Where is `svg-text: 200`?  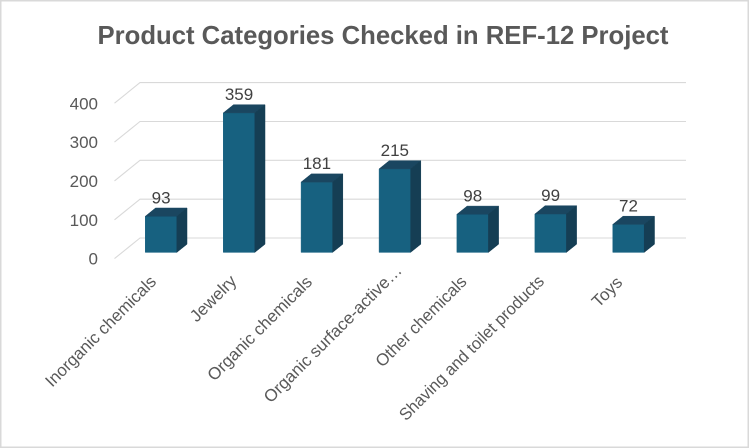
svg-text: 200 is located at coordinates (84, 181).